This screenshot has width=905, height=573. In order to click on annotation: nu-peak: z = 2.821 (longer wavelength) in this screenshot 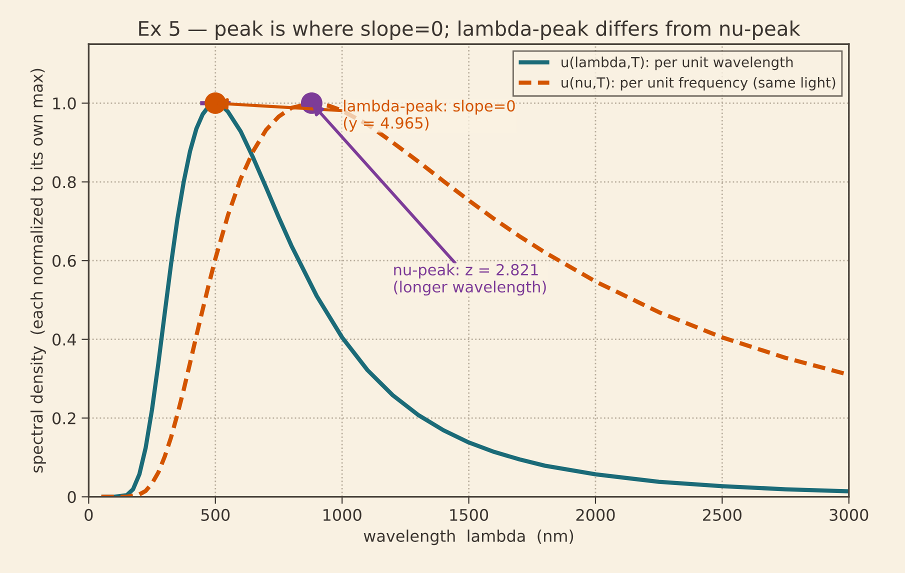, I will do `click(470, 280)`.